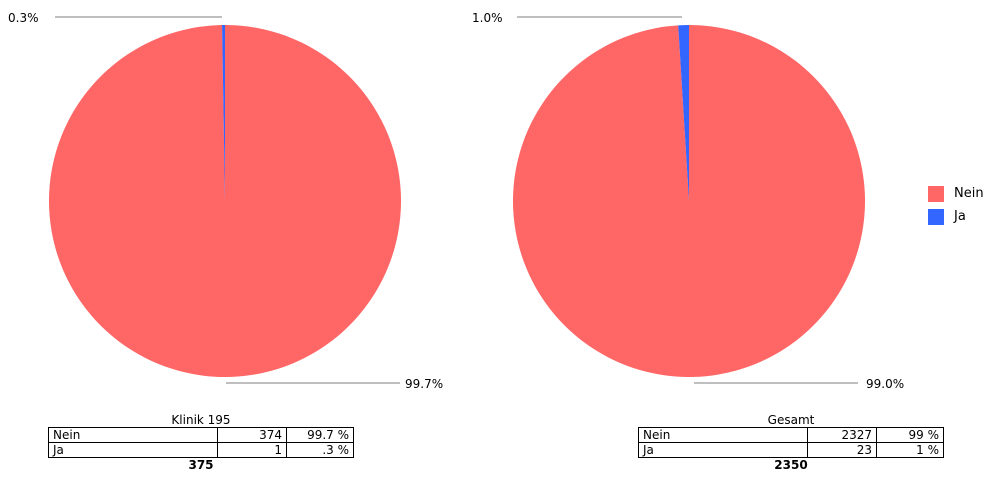 Image resolution: width=987 pixels, height=480 pixels. Describe the element at coordinates (910, 450) in the screenshot. I see `row-percent: 1 %` at that location.